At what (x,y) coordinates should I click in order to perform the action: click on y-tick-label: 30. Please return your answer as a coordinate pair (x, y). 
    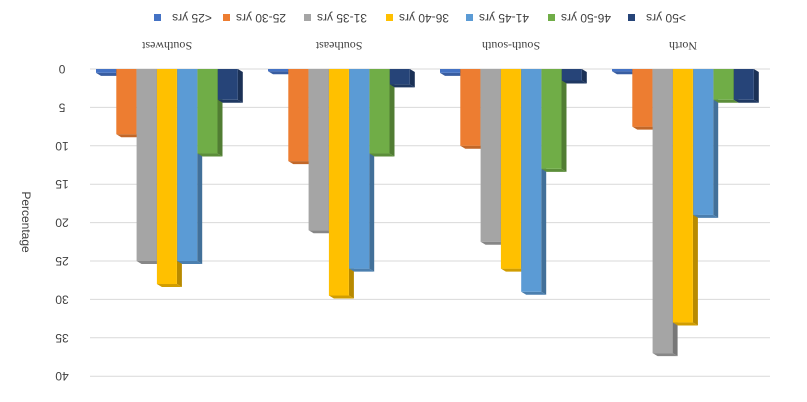
    Looking at the image, I should click on (62, 299).